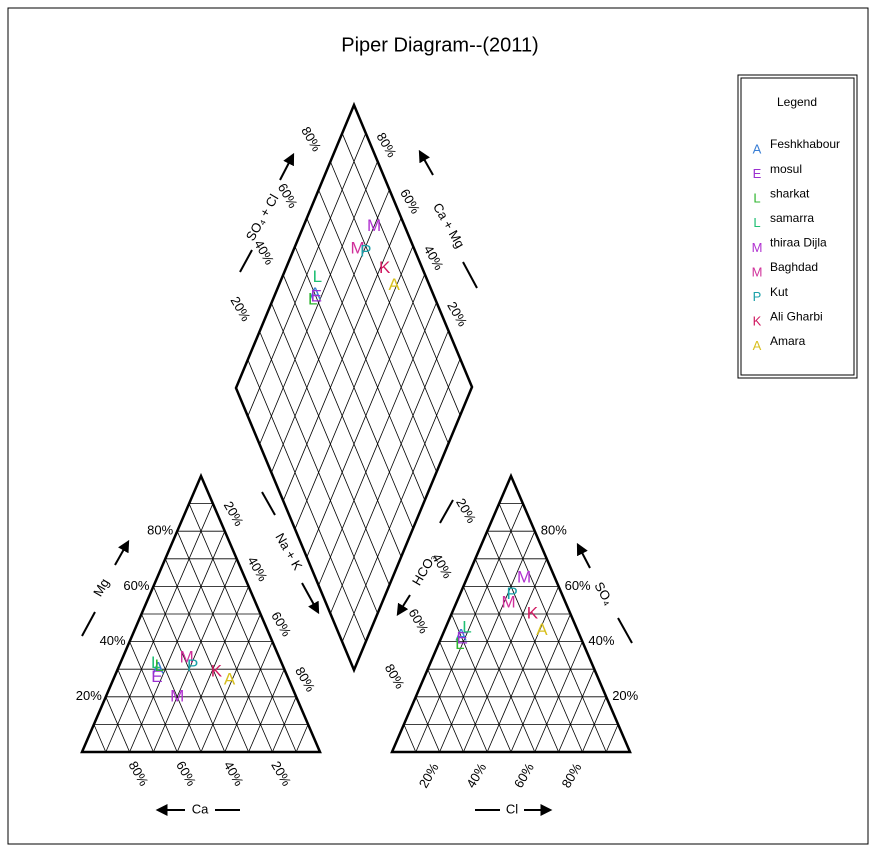 The image size is (876, 852). What do you see at coordinates (459, 643) in the screenshot?
I see `anion-point: L` at bounding box center [459, 643].